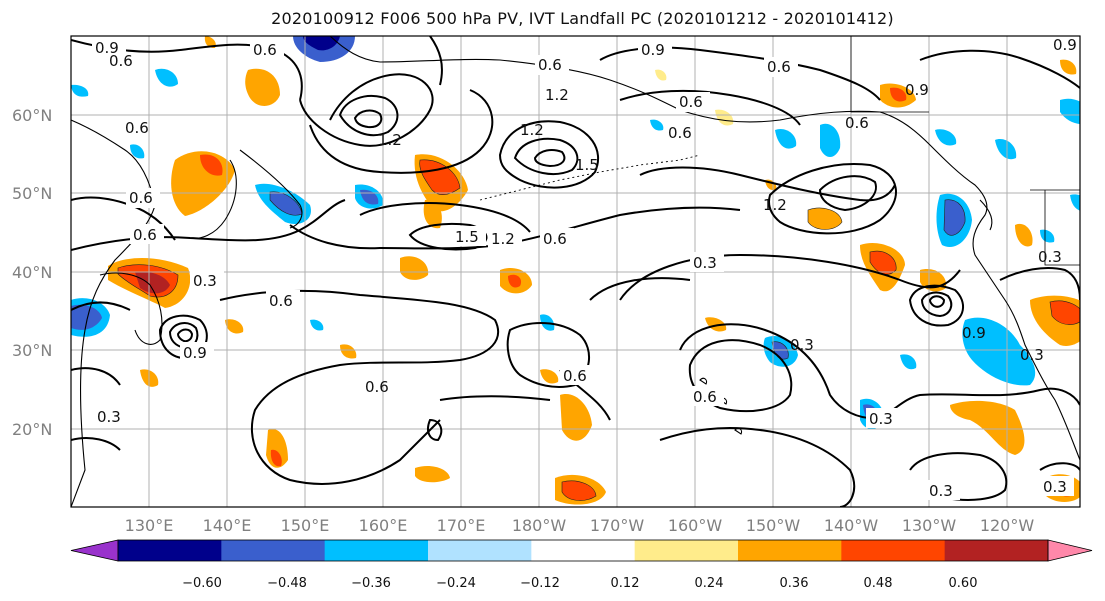 The image size is (1105, 601). What do you see at coordinates (461, 525) in the screenshot?
I see `lon-label: 170°E` at bounding box center [461, 525].